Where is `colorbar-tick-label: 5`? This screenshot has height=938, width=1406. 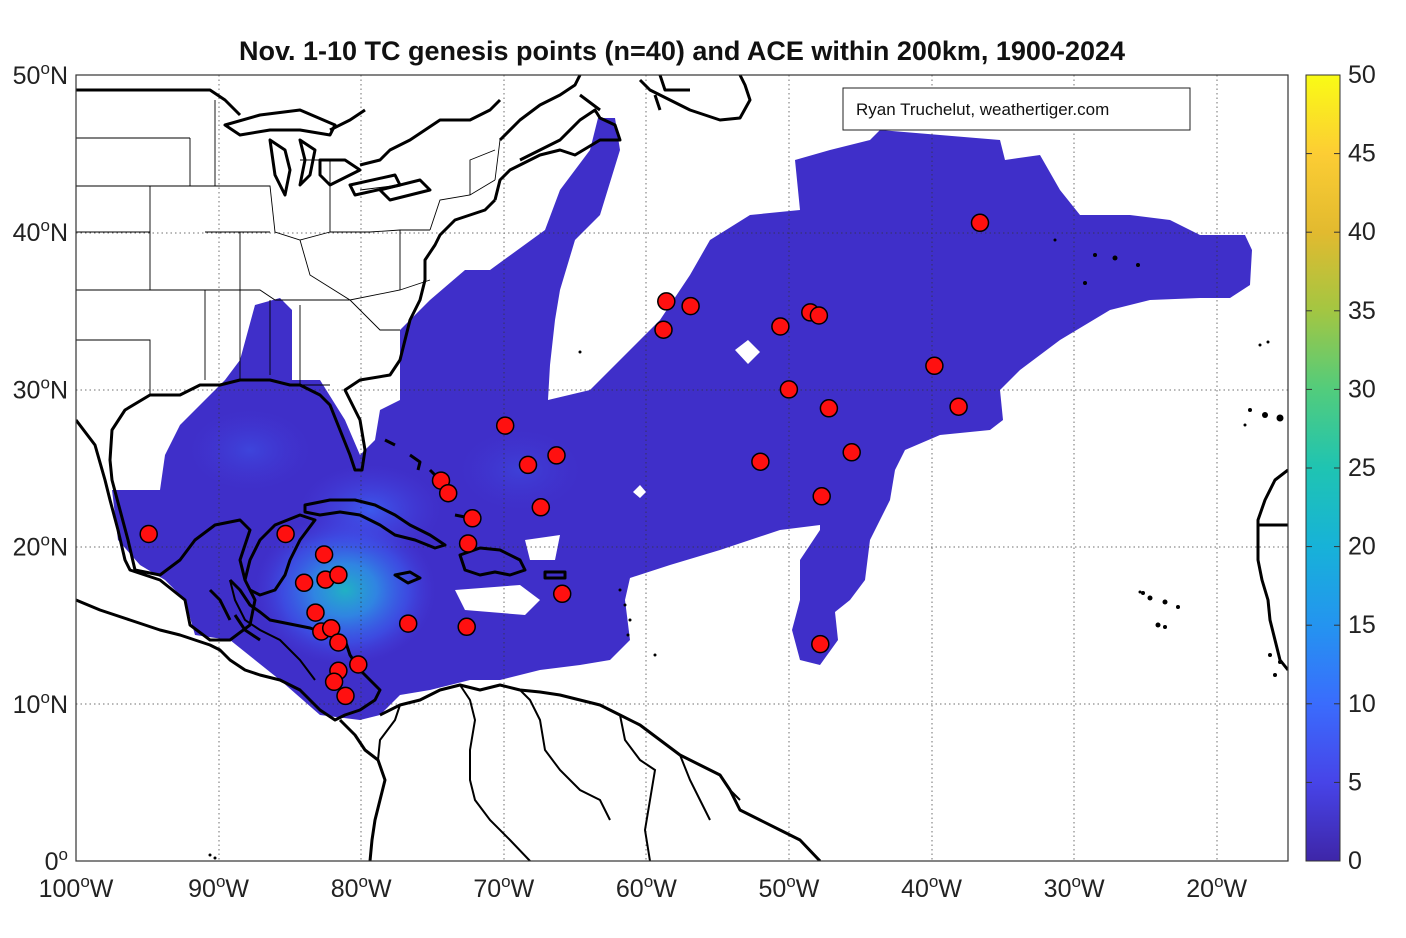
colorbar-tick-label: 5 is located at coordinates (1355, 782).